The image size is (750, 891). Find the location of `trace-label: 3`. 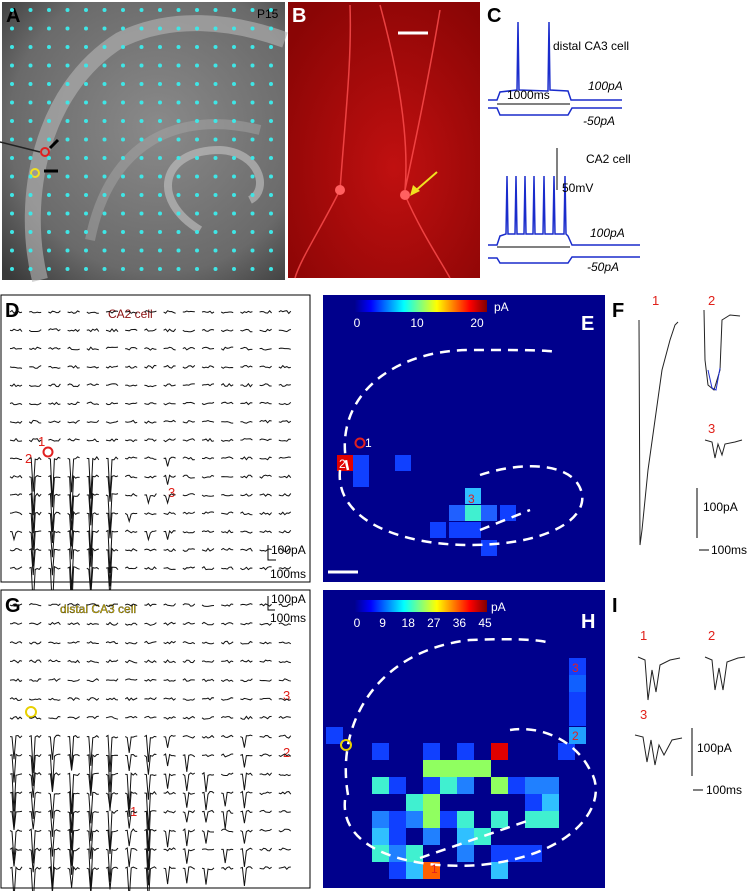

trace-label: 3 is located at coordinates (643, 714).